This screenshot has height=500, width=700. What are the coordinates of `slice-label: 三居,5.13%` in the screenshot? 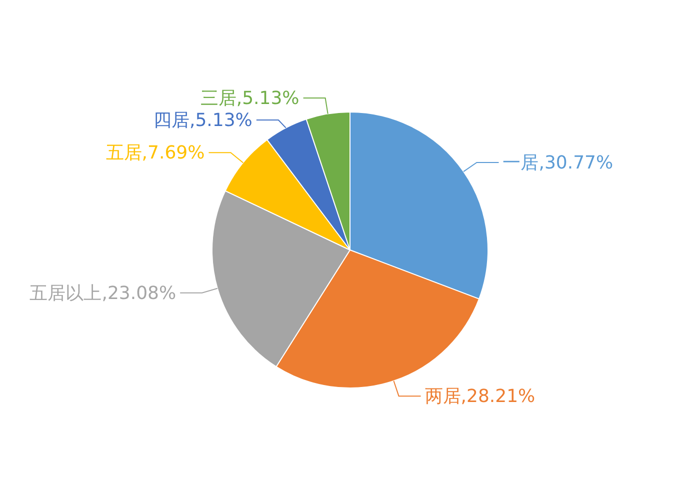 It's located at (250, 98).